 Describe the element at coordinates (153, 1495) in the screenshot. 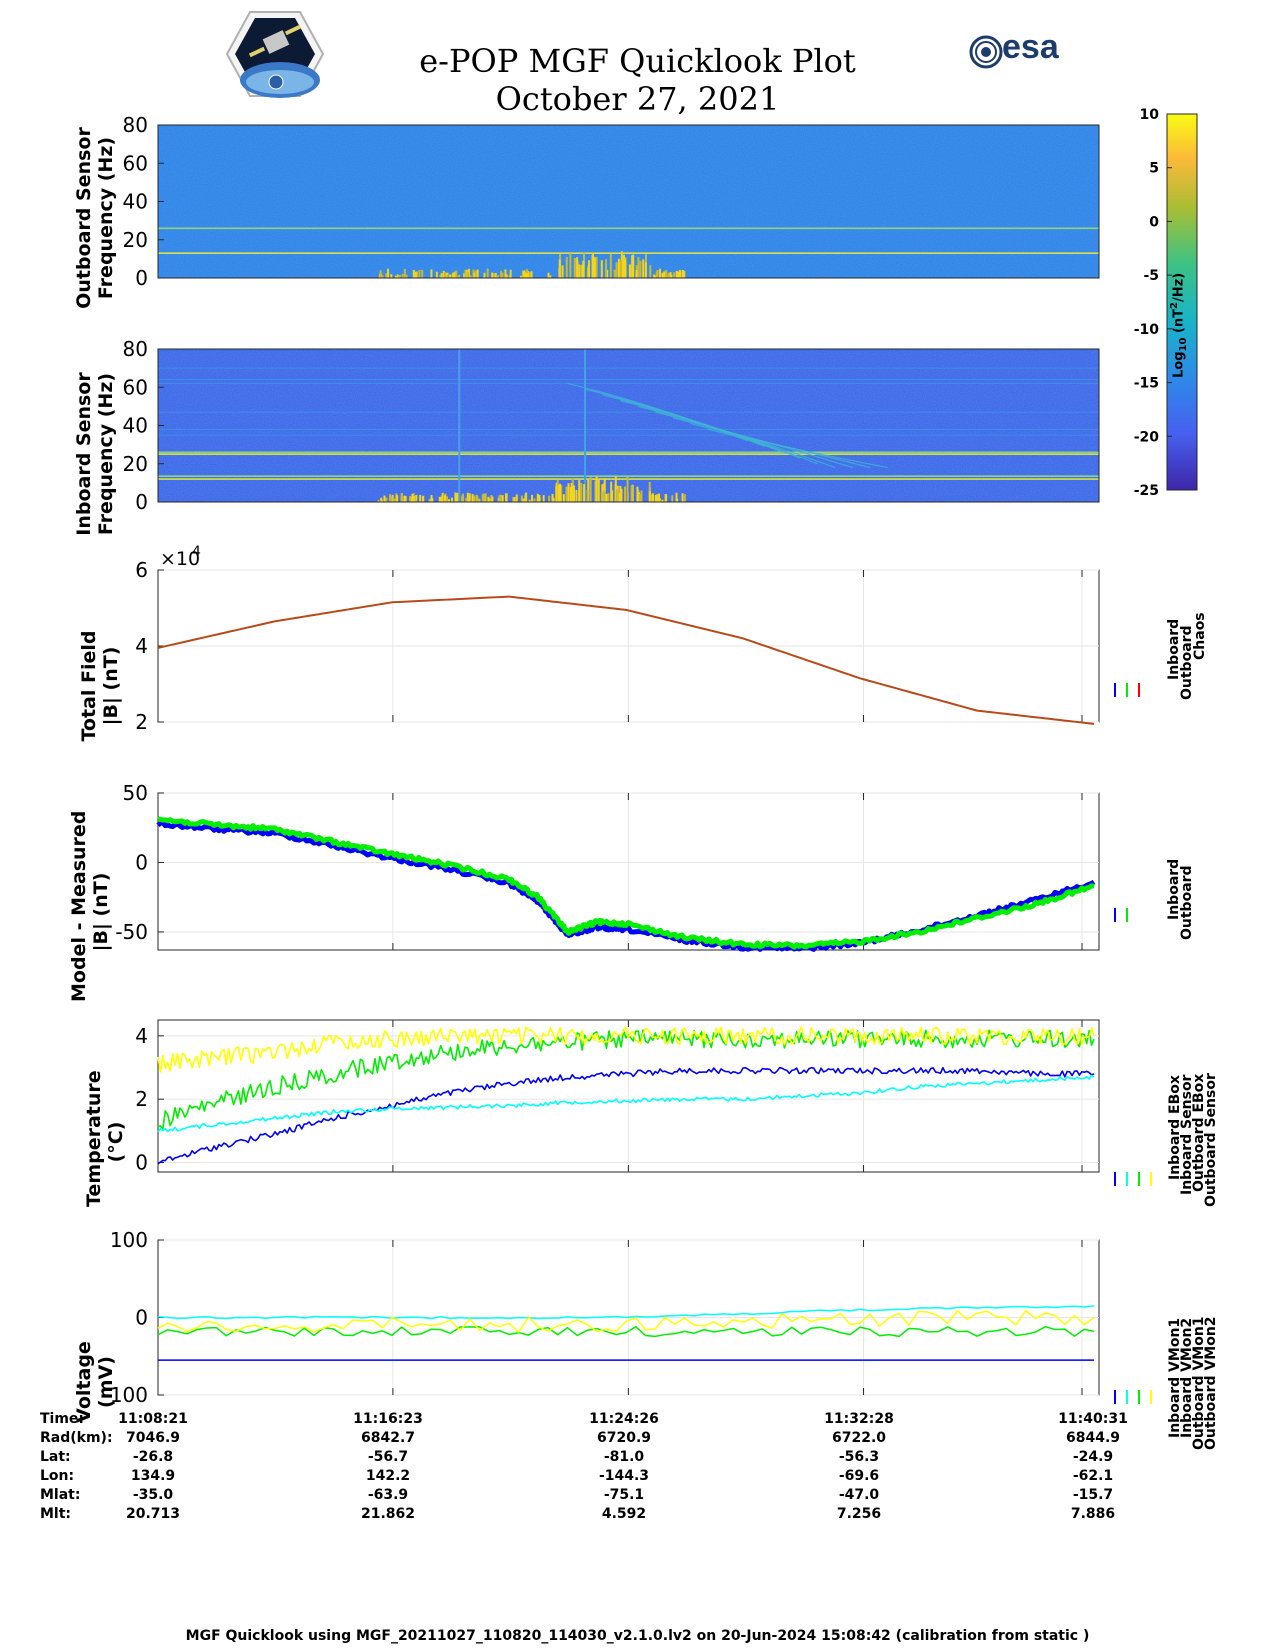

I see `orbit-value: -35.0` at that location.